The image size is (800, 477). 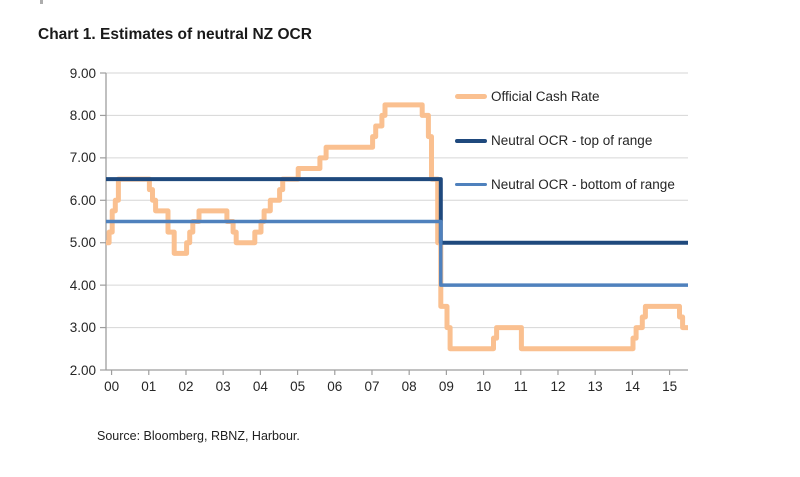 I want to click on cropped-text-artifact, so click(x=41, y=2).